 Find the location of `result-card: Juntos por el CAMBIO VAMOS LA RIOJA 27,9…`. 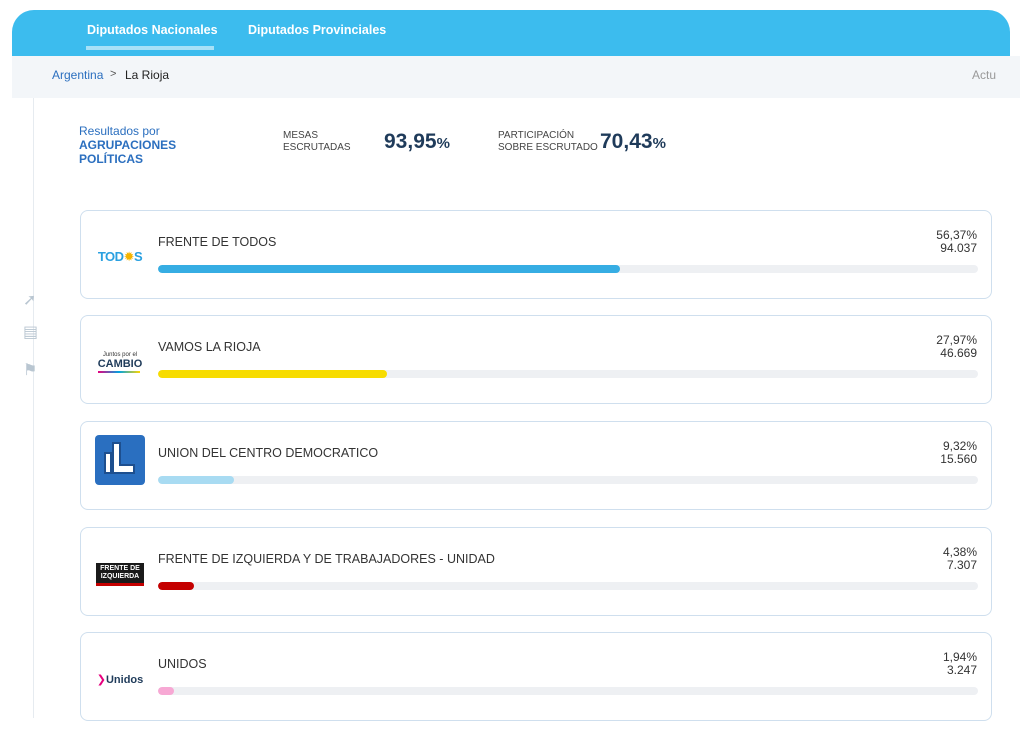

result-card: Juntos por el CAMBIO VAMOS LA RIOJA 27,9… is located at coordinates (536, 359).